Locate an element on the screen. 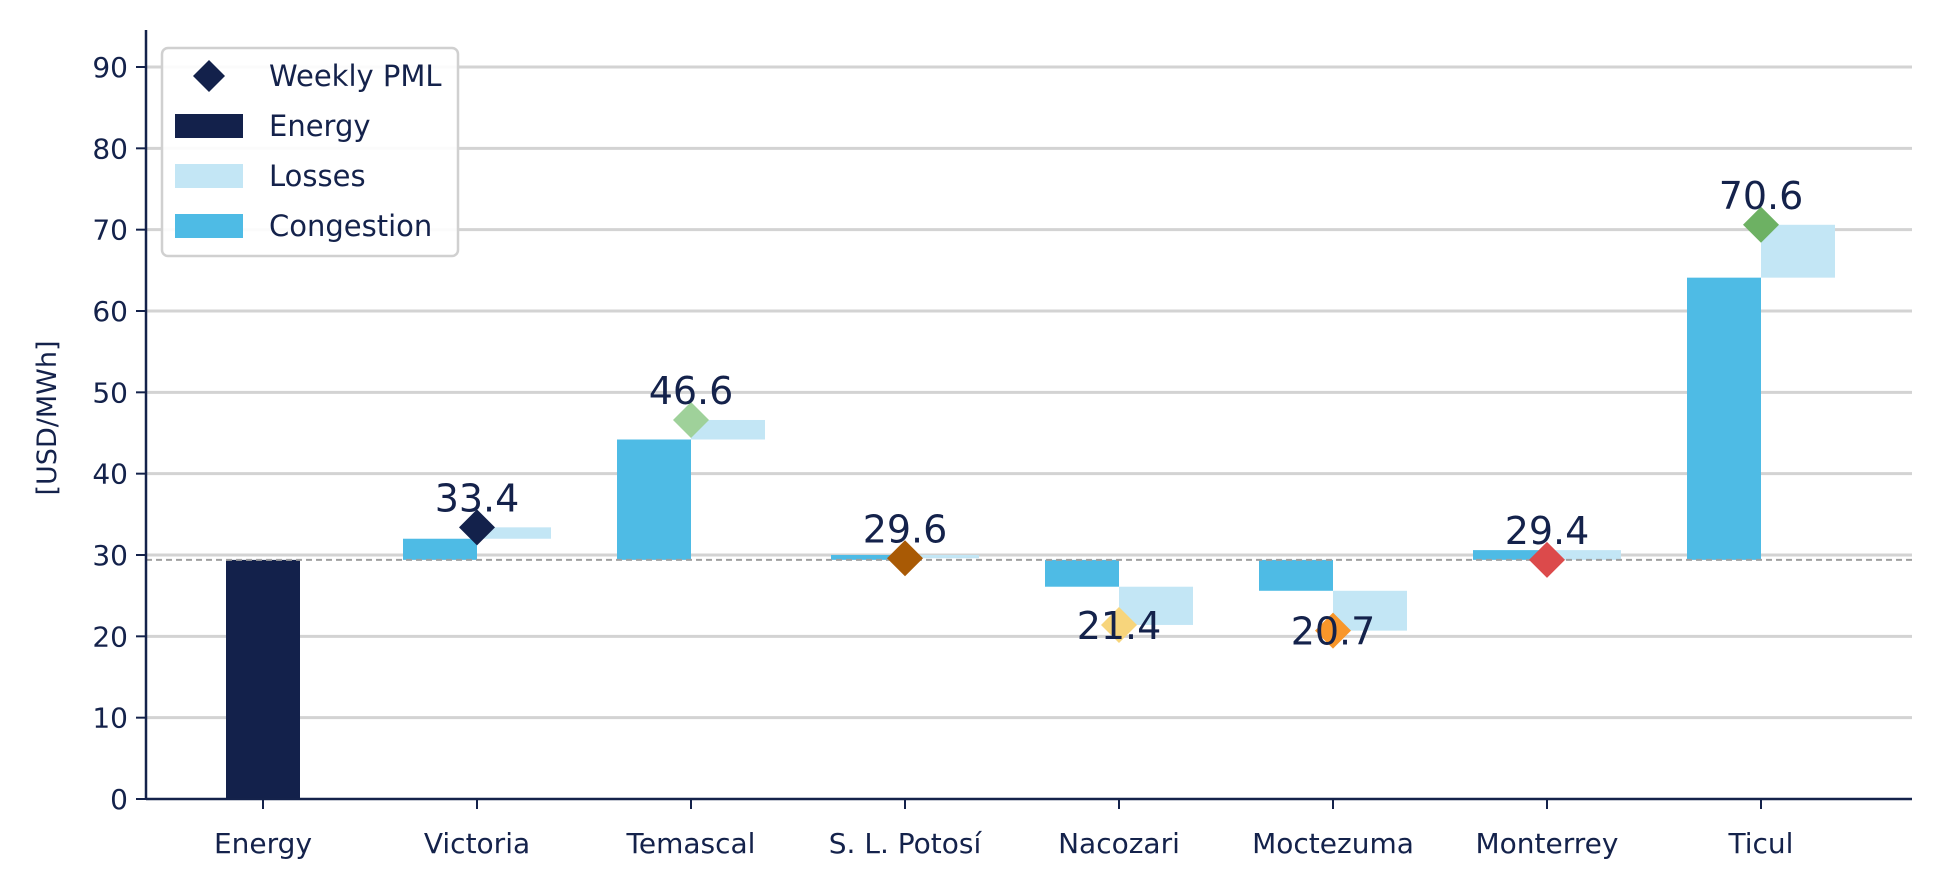  pml-data-label: 20.7 is located at coordinates (1333, 632).